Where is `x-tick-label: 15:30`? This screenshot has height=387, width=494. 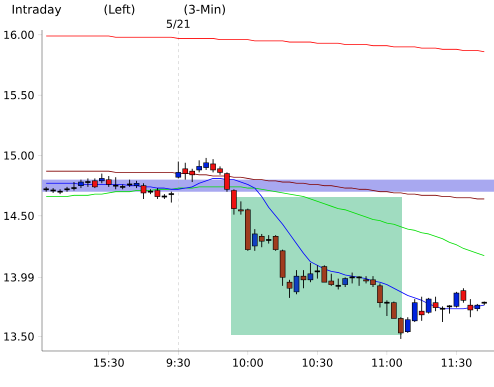
x-tick-label: 15:30 is located at coordinates (109, 362).